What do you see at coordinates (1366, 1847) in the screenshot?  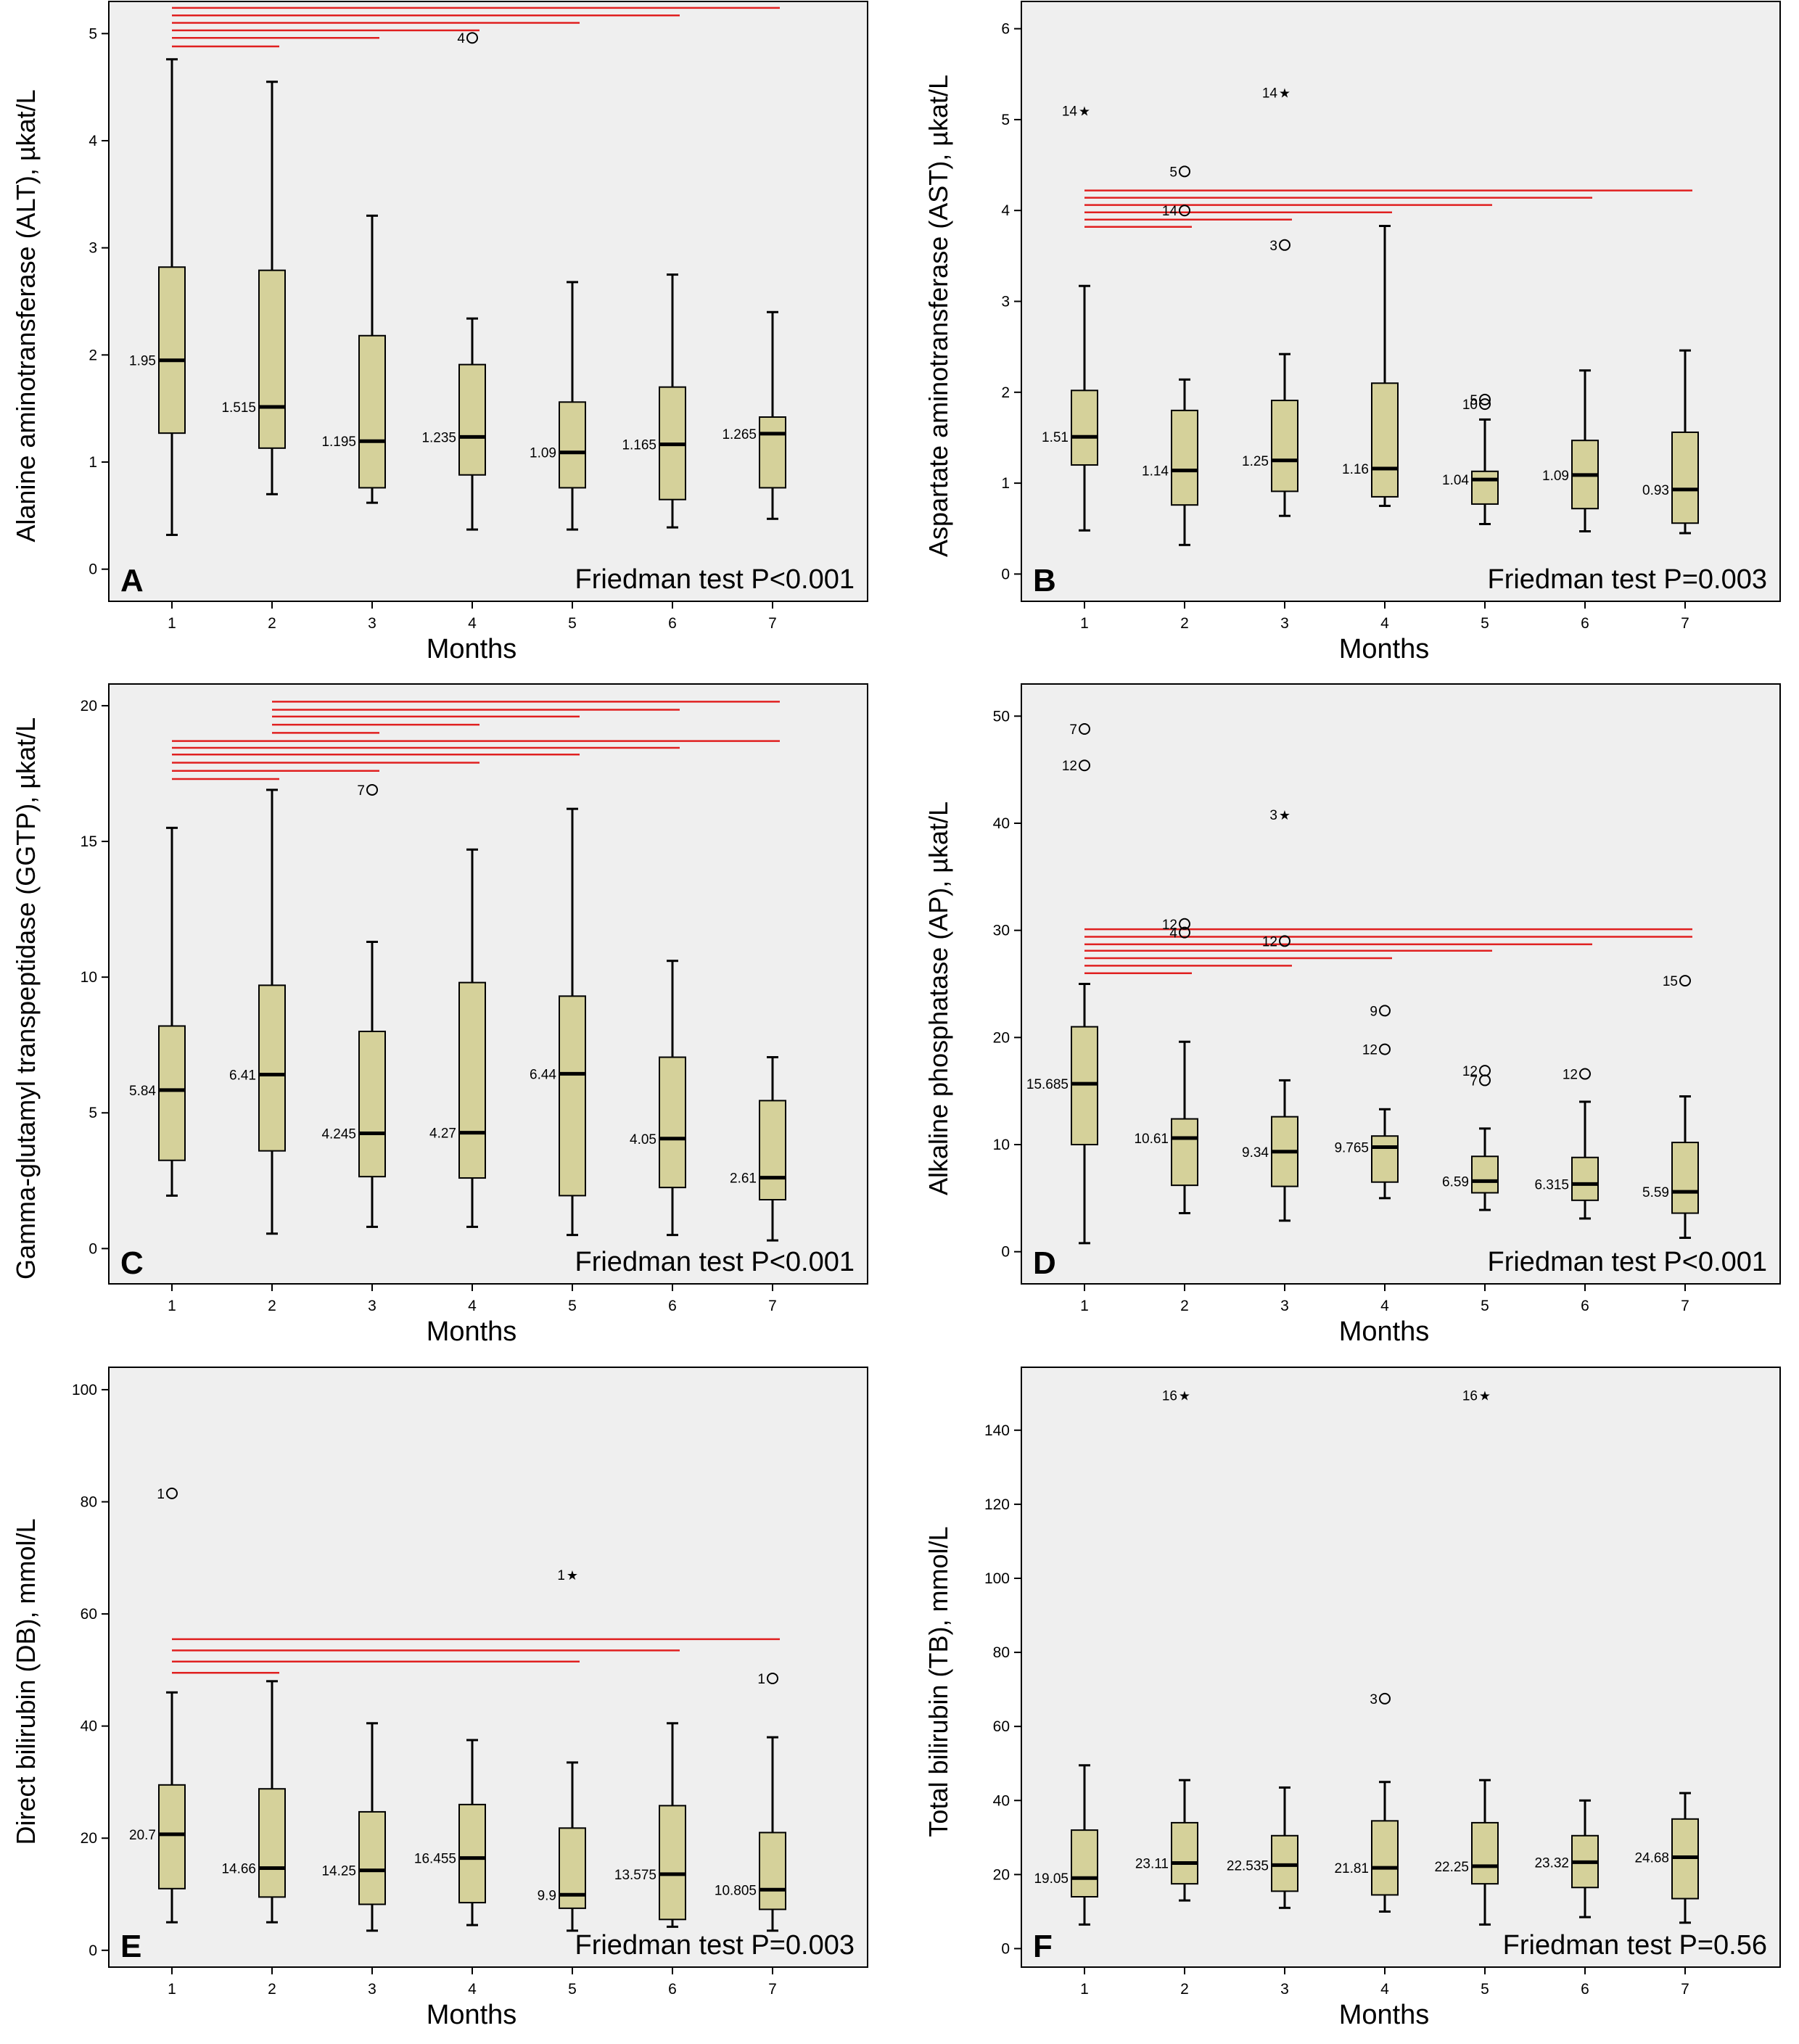 I see `box-month-4: 21.81` at bounding box center [1366, 1847].